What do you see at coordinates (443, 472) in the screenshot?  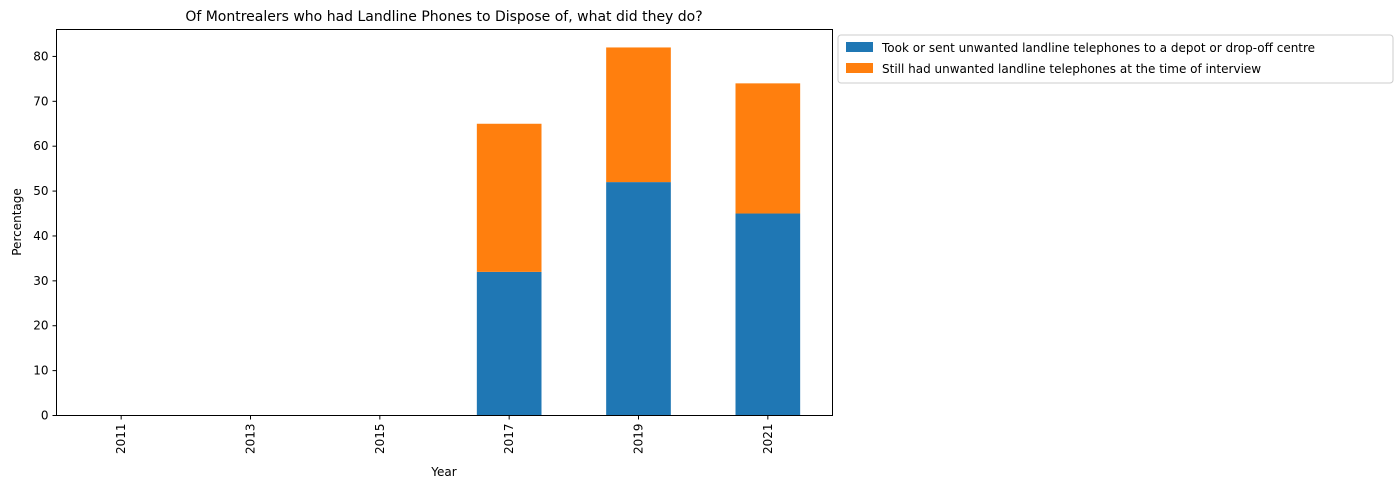 I see `x-axis-label: Year` at bounding box center [443, 472].